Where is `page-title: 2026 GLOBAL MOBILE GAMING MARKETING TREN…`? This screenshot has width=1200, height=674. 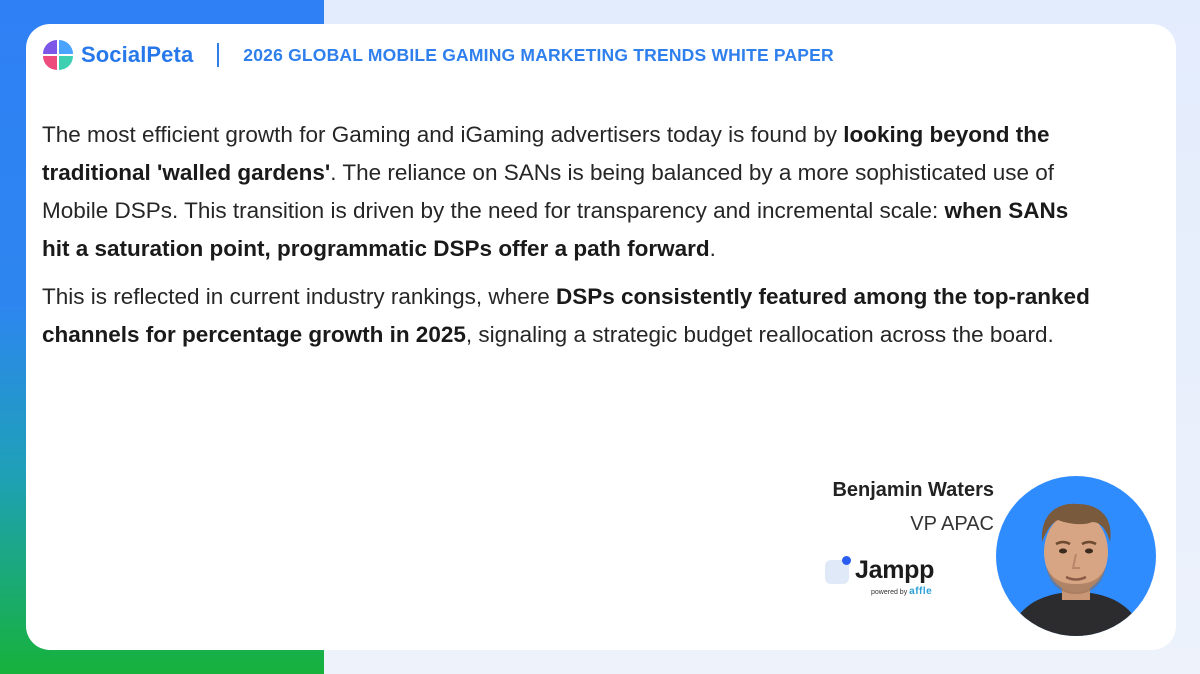
page-title: 2026 GLOBAL MOBILE GAMING MARKETING TREN… is located at coordinates (538, 54).